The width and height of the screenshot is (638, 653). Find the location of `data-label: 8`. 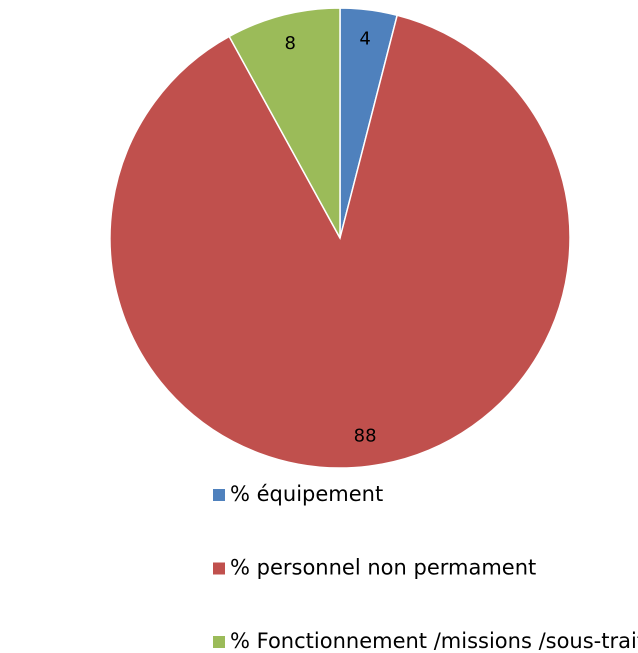

data-label: 8 is located at coordinates (290, 43).